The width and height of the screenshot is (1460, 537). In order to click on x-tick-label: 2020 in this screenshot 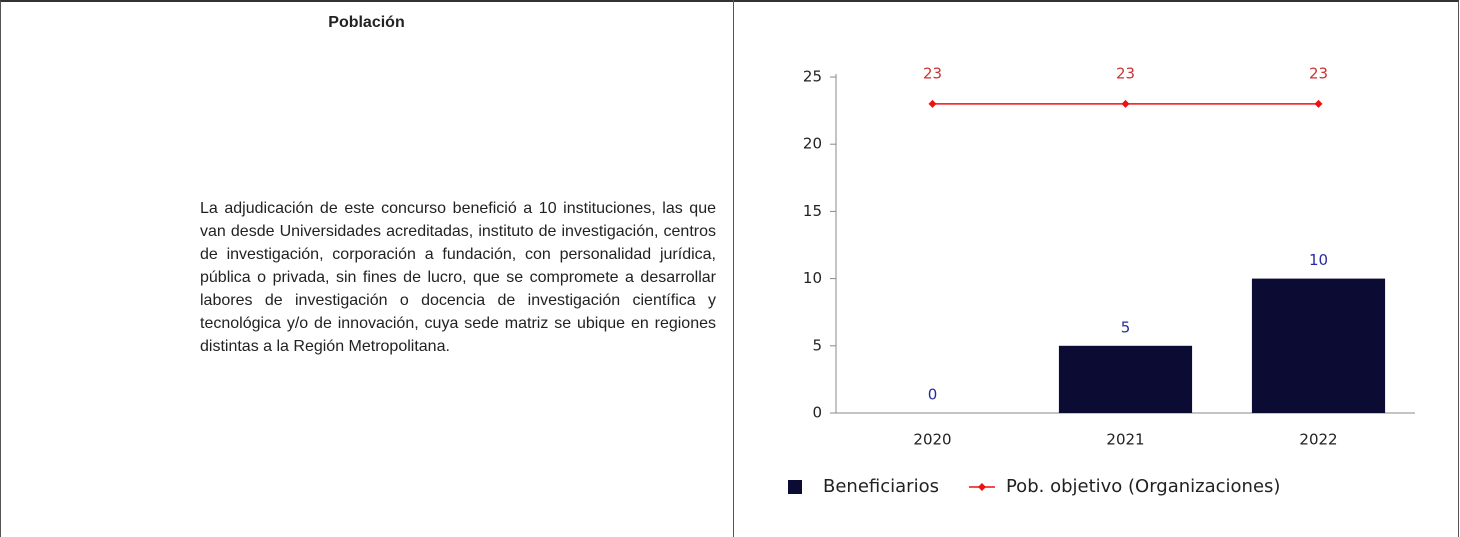, I will do `click(932, 440)`.